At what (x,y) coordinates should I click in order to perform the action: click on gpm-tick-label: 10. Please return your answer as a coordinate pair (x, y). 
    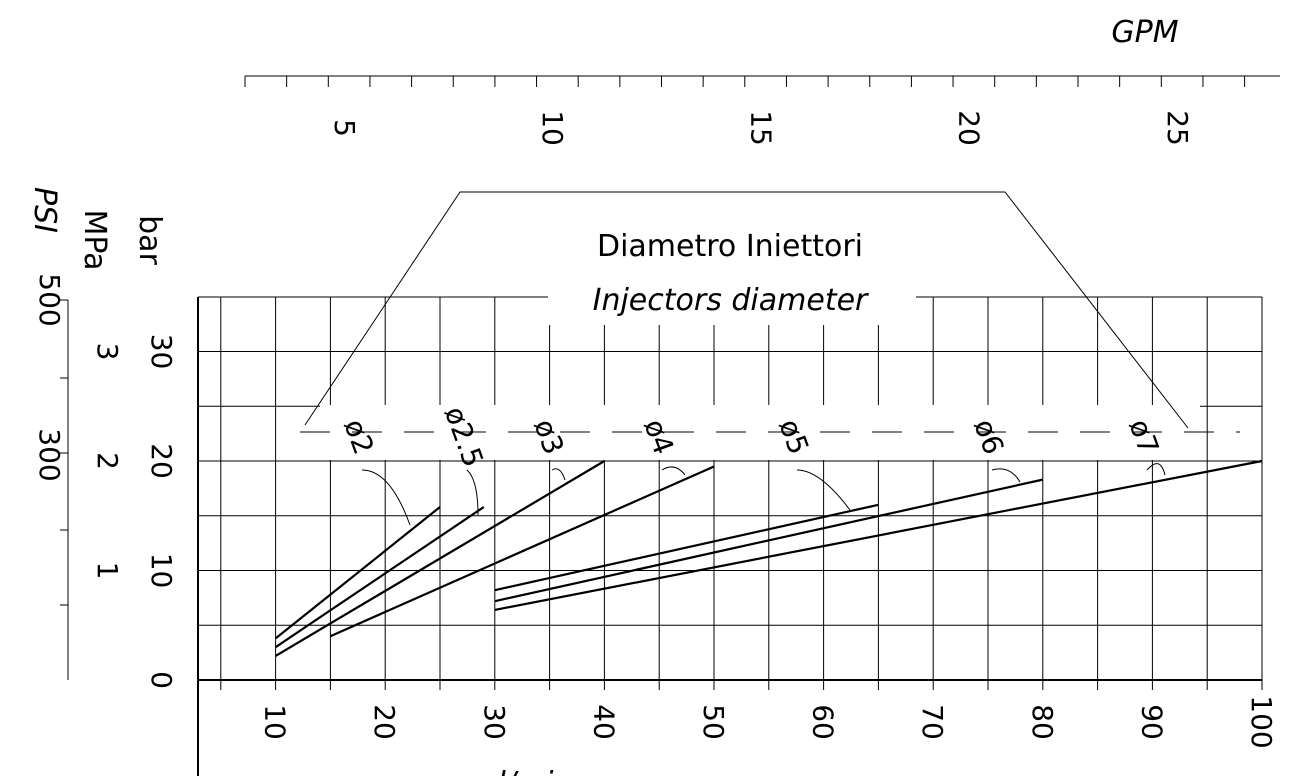
    Looking at the image, I should click on (552, 128).